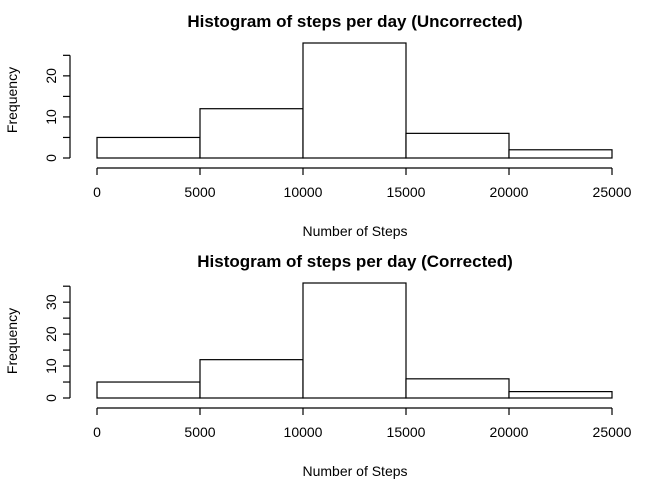 Image resolution: width=672 pixels, height=480 pixels. What do you see at coordinates (57, 108) in the screenshot?
I see `y-axis: 0 10 20` at bounding box center [57, 108].